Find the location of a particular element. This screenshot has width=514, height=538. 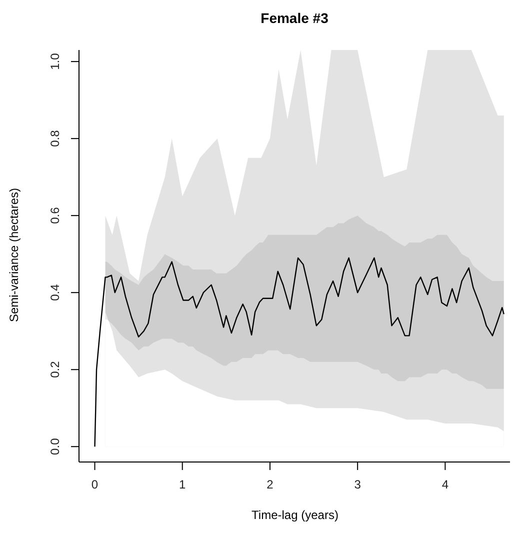

y-tick-label: 0.4 is located at coordinates (55, 292).